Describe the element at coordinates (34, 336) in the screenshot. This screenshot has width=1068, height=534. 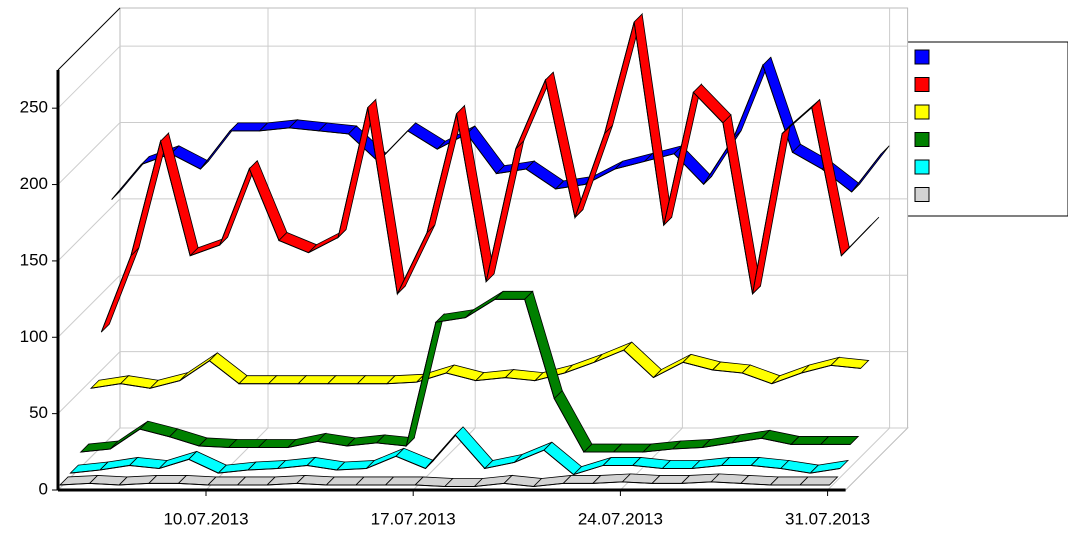
I see `y-tick-label: 100` at that location.